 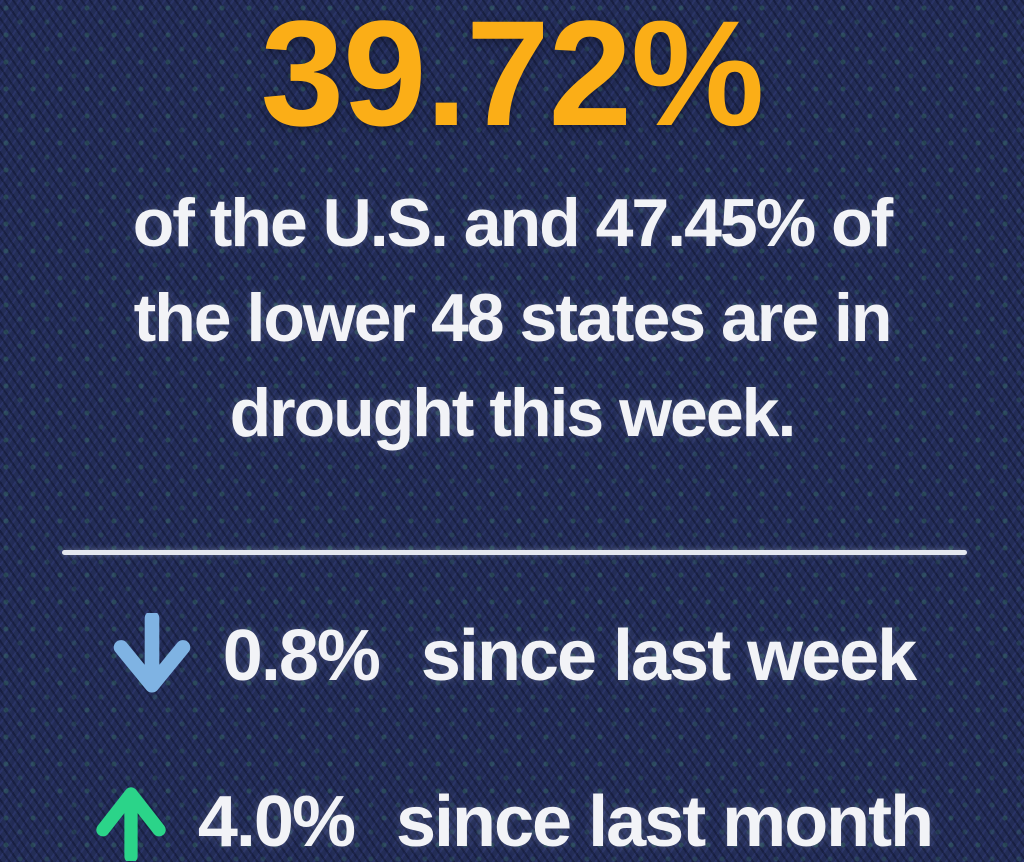 I want to click on change-row-week: 0.8% since last week, so click(x=512, y=656).